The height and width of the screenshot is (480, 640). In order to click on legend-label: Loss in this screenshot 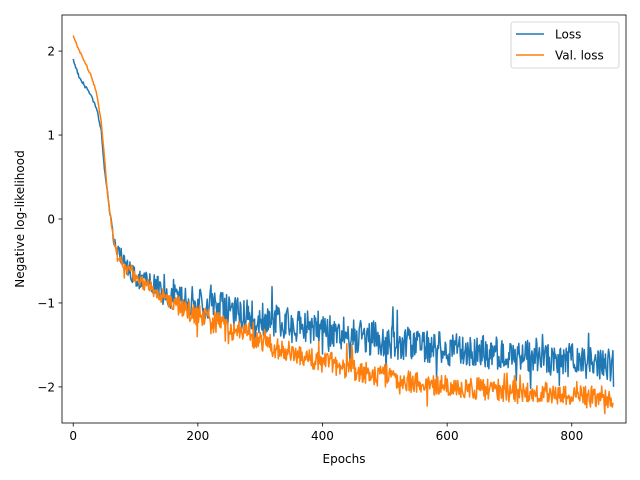, I will do `click(568, 35)`.